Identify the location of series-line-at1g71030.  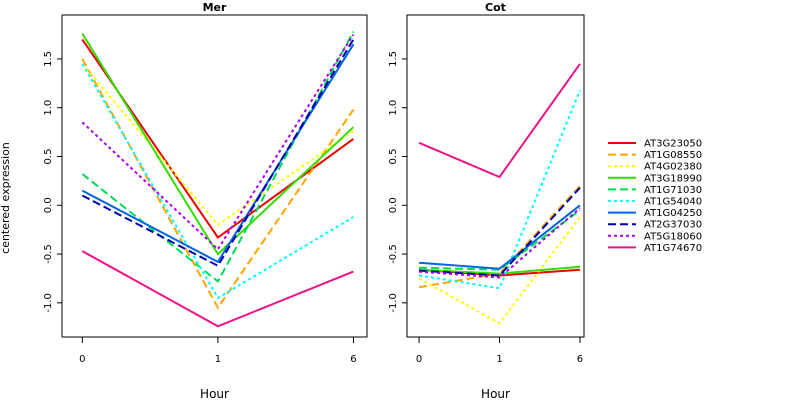
(500, 240).